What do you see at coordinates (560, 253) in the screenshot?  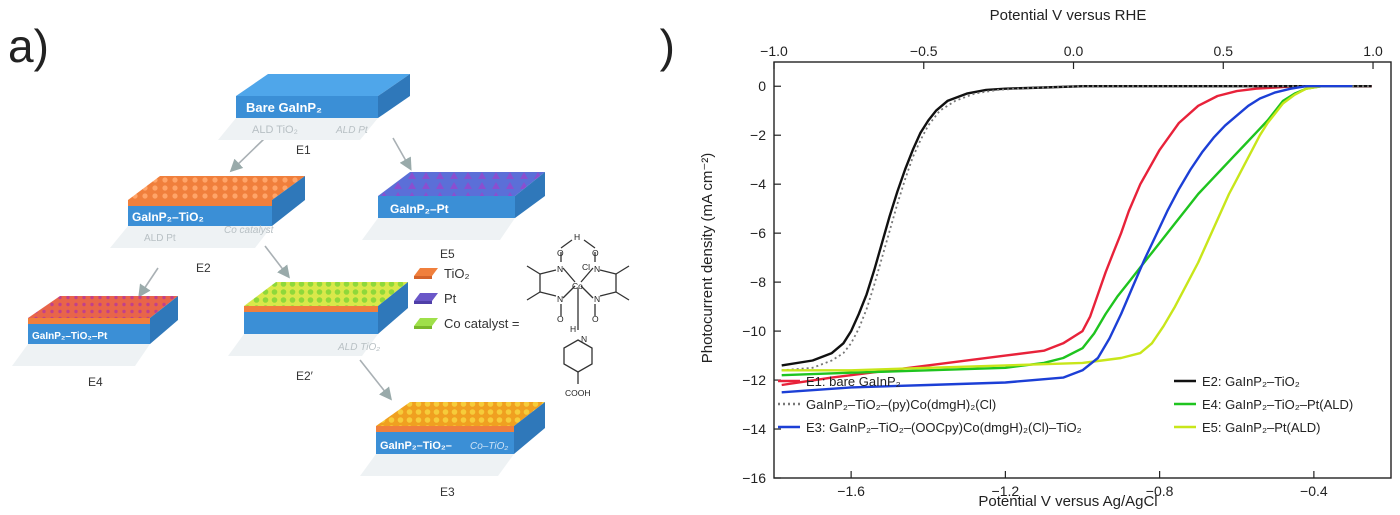 I see `mol-o-tl: O` at bounding box center [560, 253].